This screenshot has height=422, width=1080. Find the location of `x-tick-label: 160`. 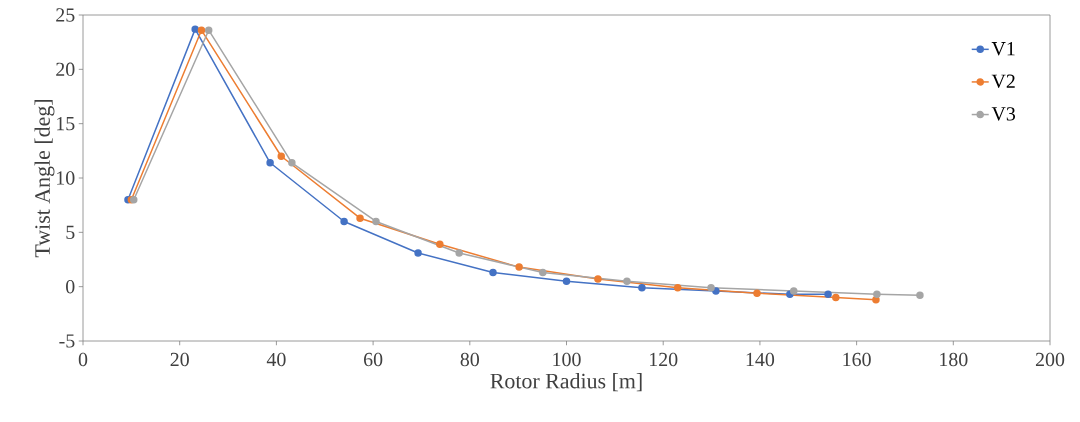

x-tick-label: 160 is located at coordinates (857, 359).